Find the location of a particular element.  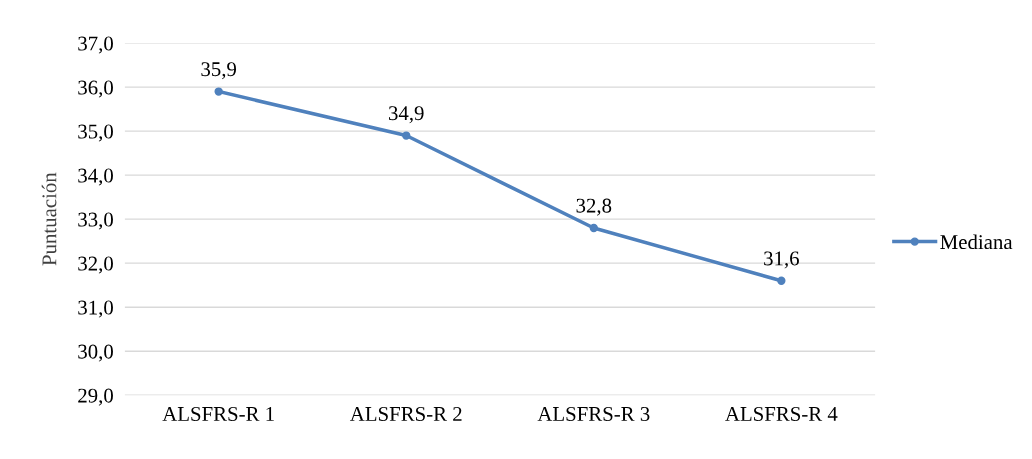

y-tick-label: 35,0 is located at coordinates (95, 133).